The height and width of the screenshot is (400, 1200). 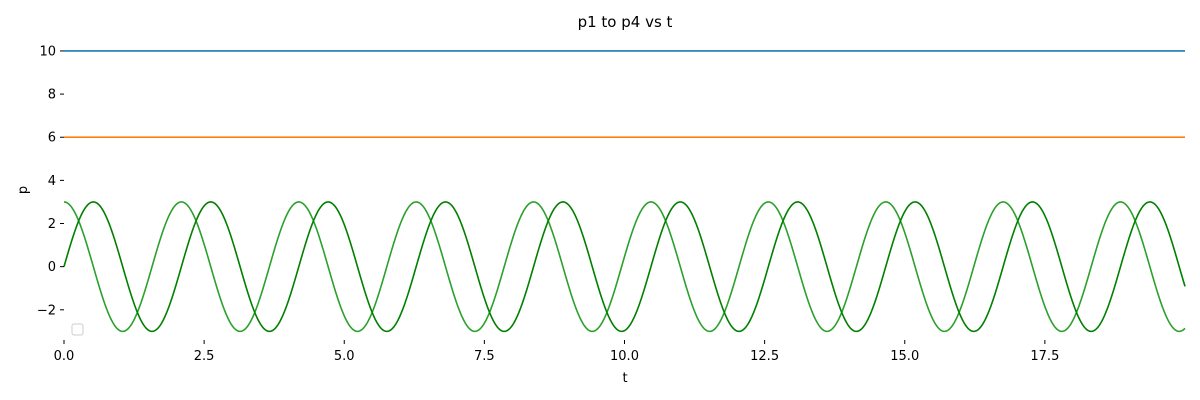 I want to click on y-tick-label: 0, so click(x=52, y=267).